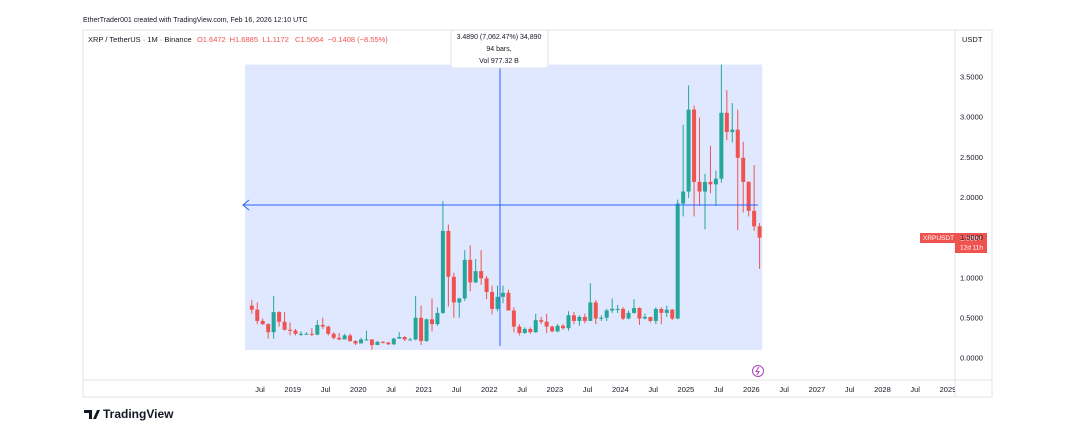 The width and height of the screenshot is (1078, 445). I want to click on y-tick-label: 3.0000, so click(971, 117).